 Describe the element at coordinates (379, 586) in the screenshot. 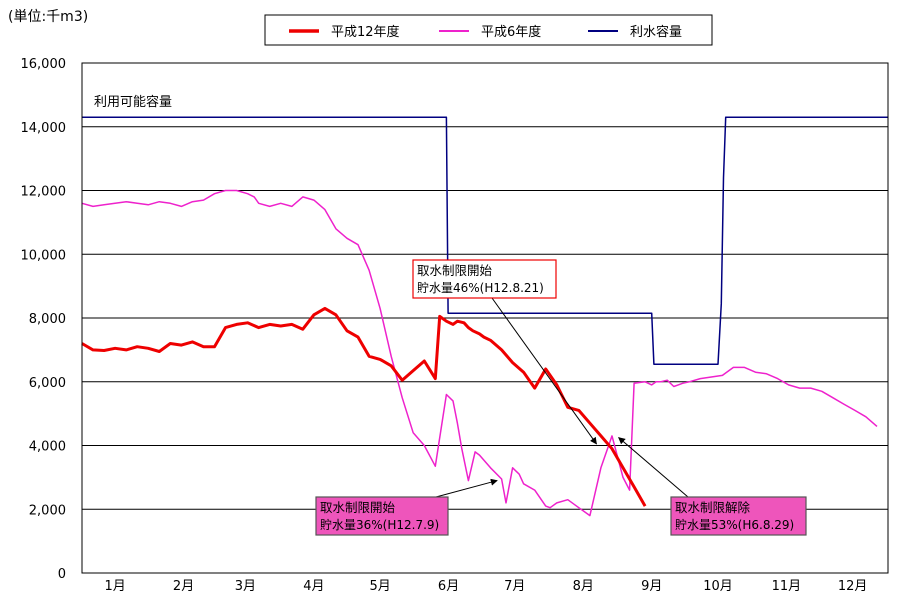

I see `x-tick-label: 5月` at that location.